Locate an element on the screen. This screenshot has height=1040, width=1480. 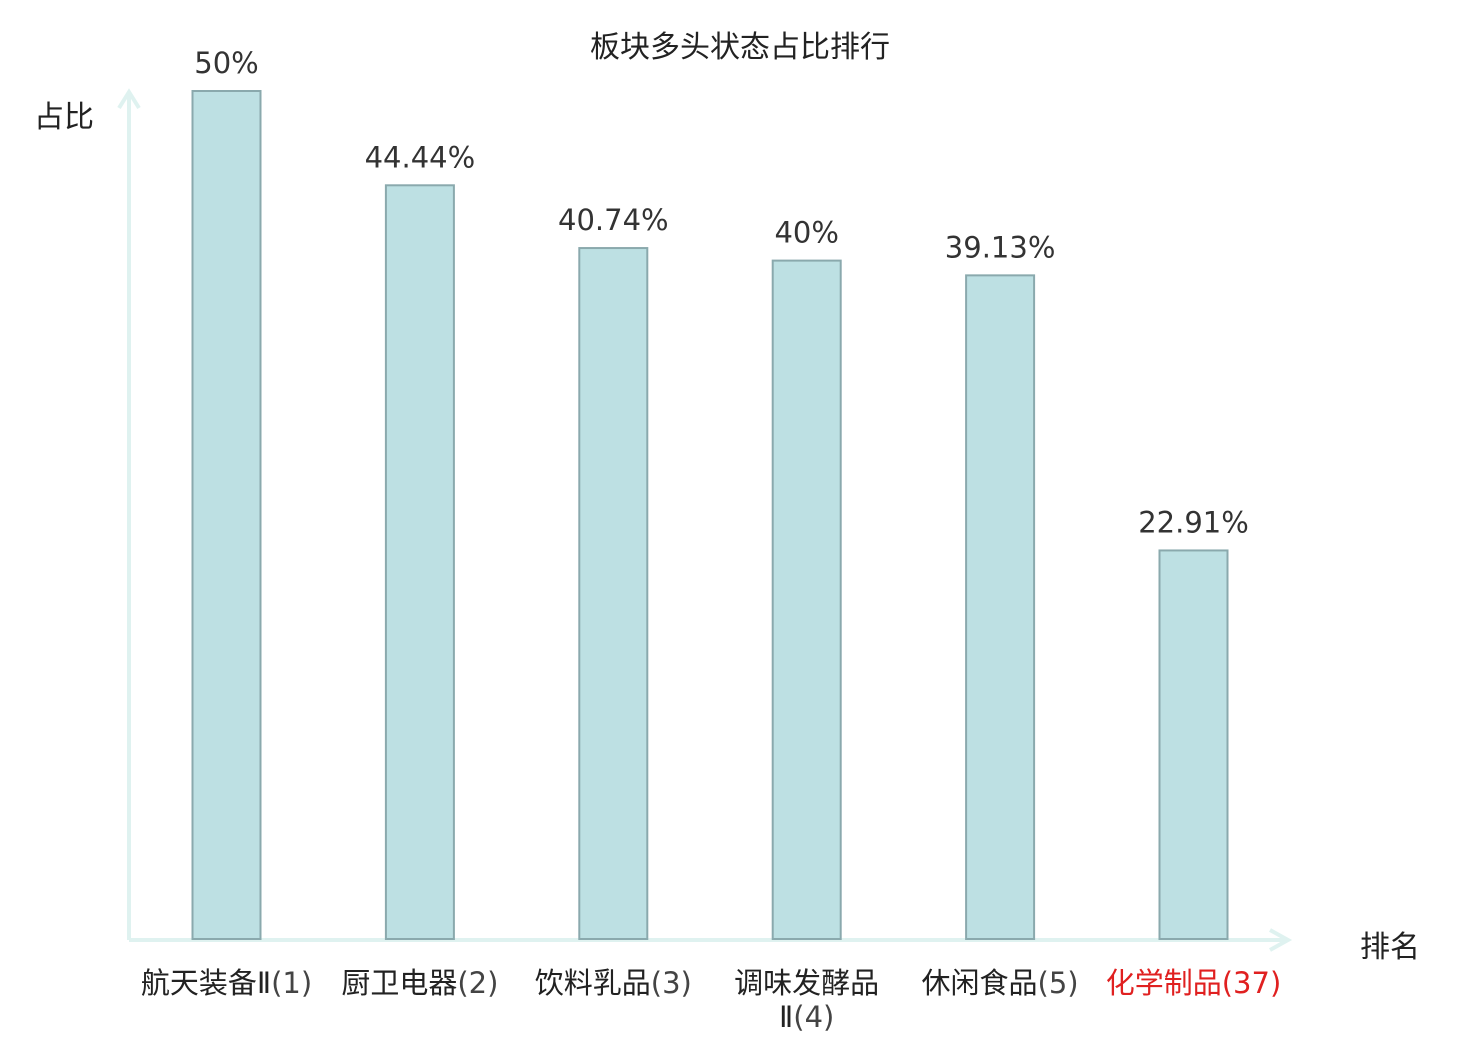
y-axis-label: 占比 is located at coordinates (64, 117).